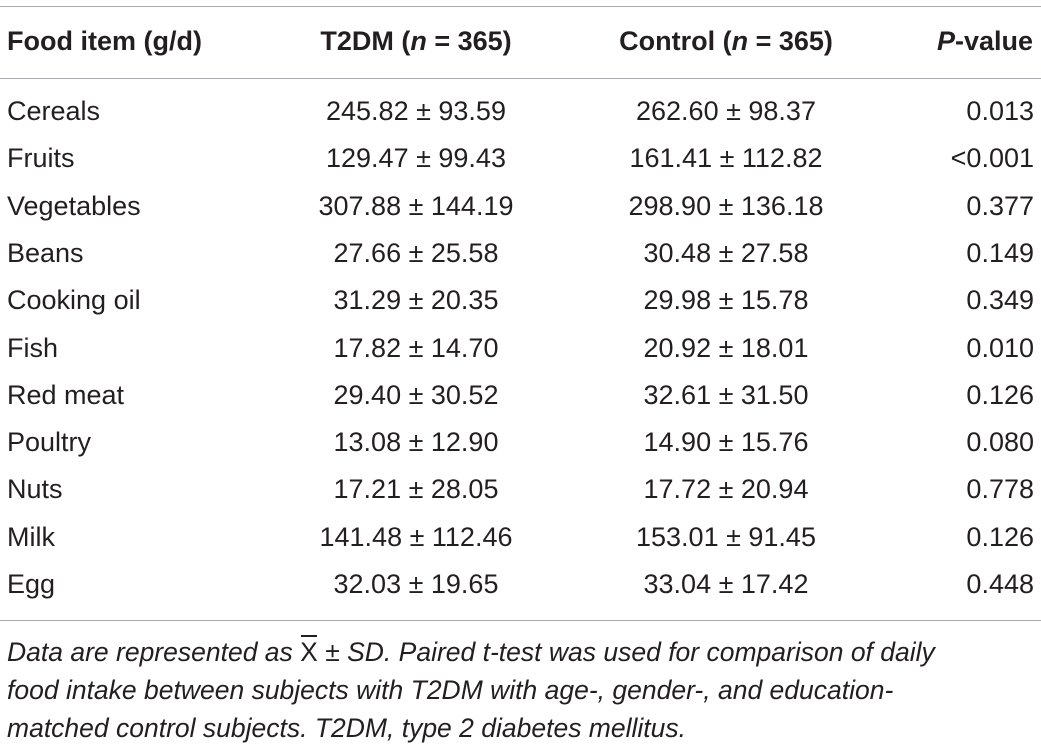 The height and width of the screenshot is (751, 1041). What do you see at coordinates (726, 442) in the screenshot?
I see `cell-control: 14.90 ± 15.76` at bounding box center [726, 442].